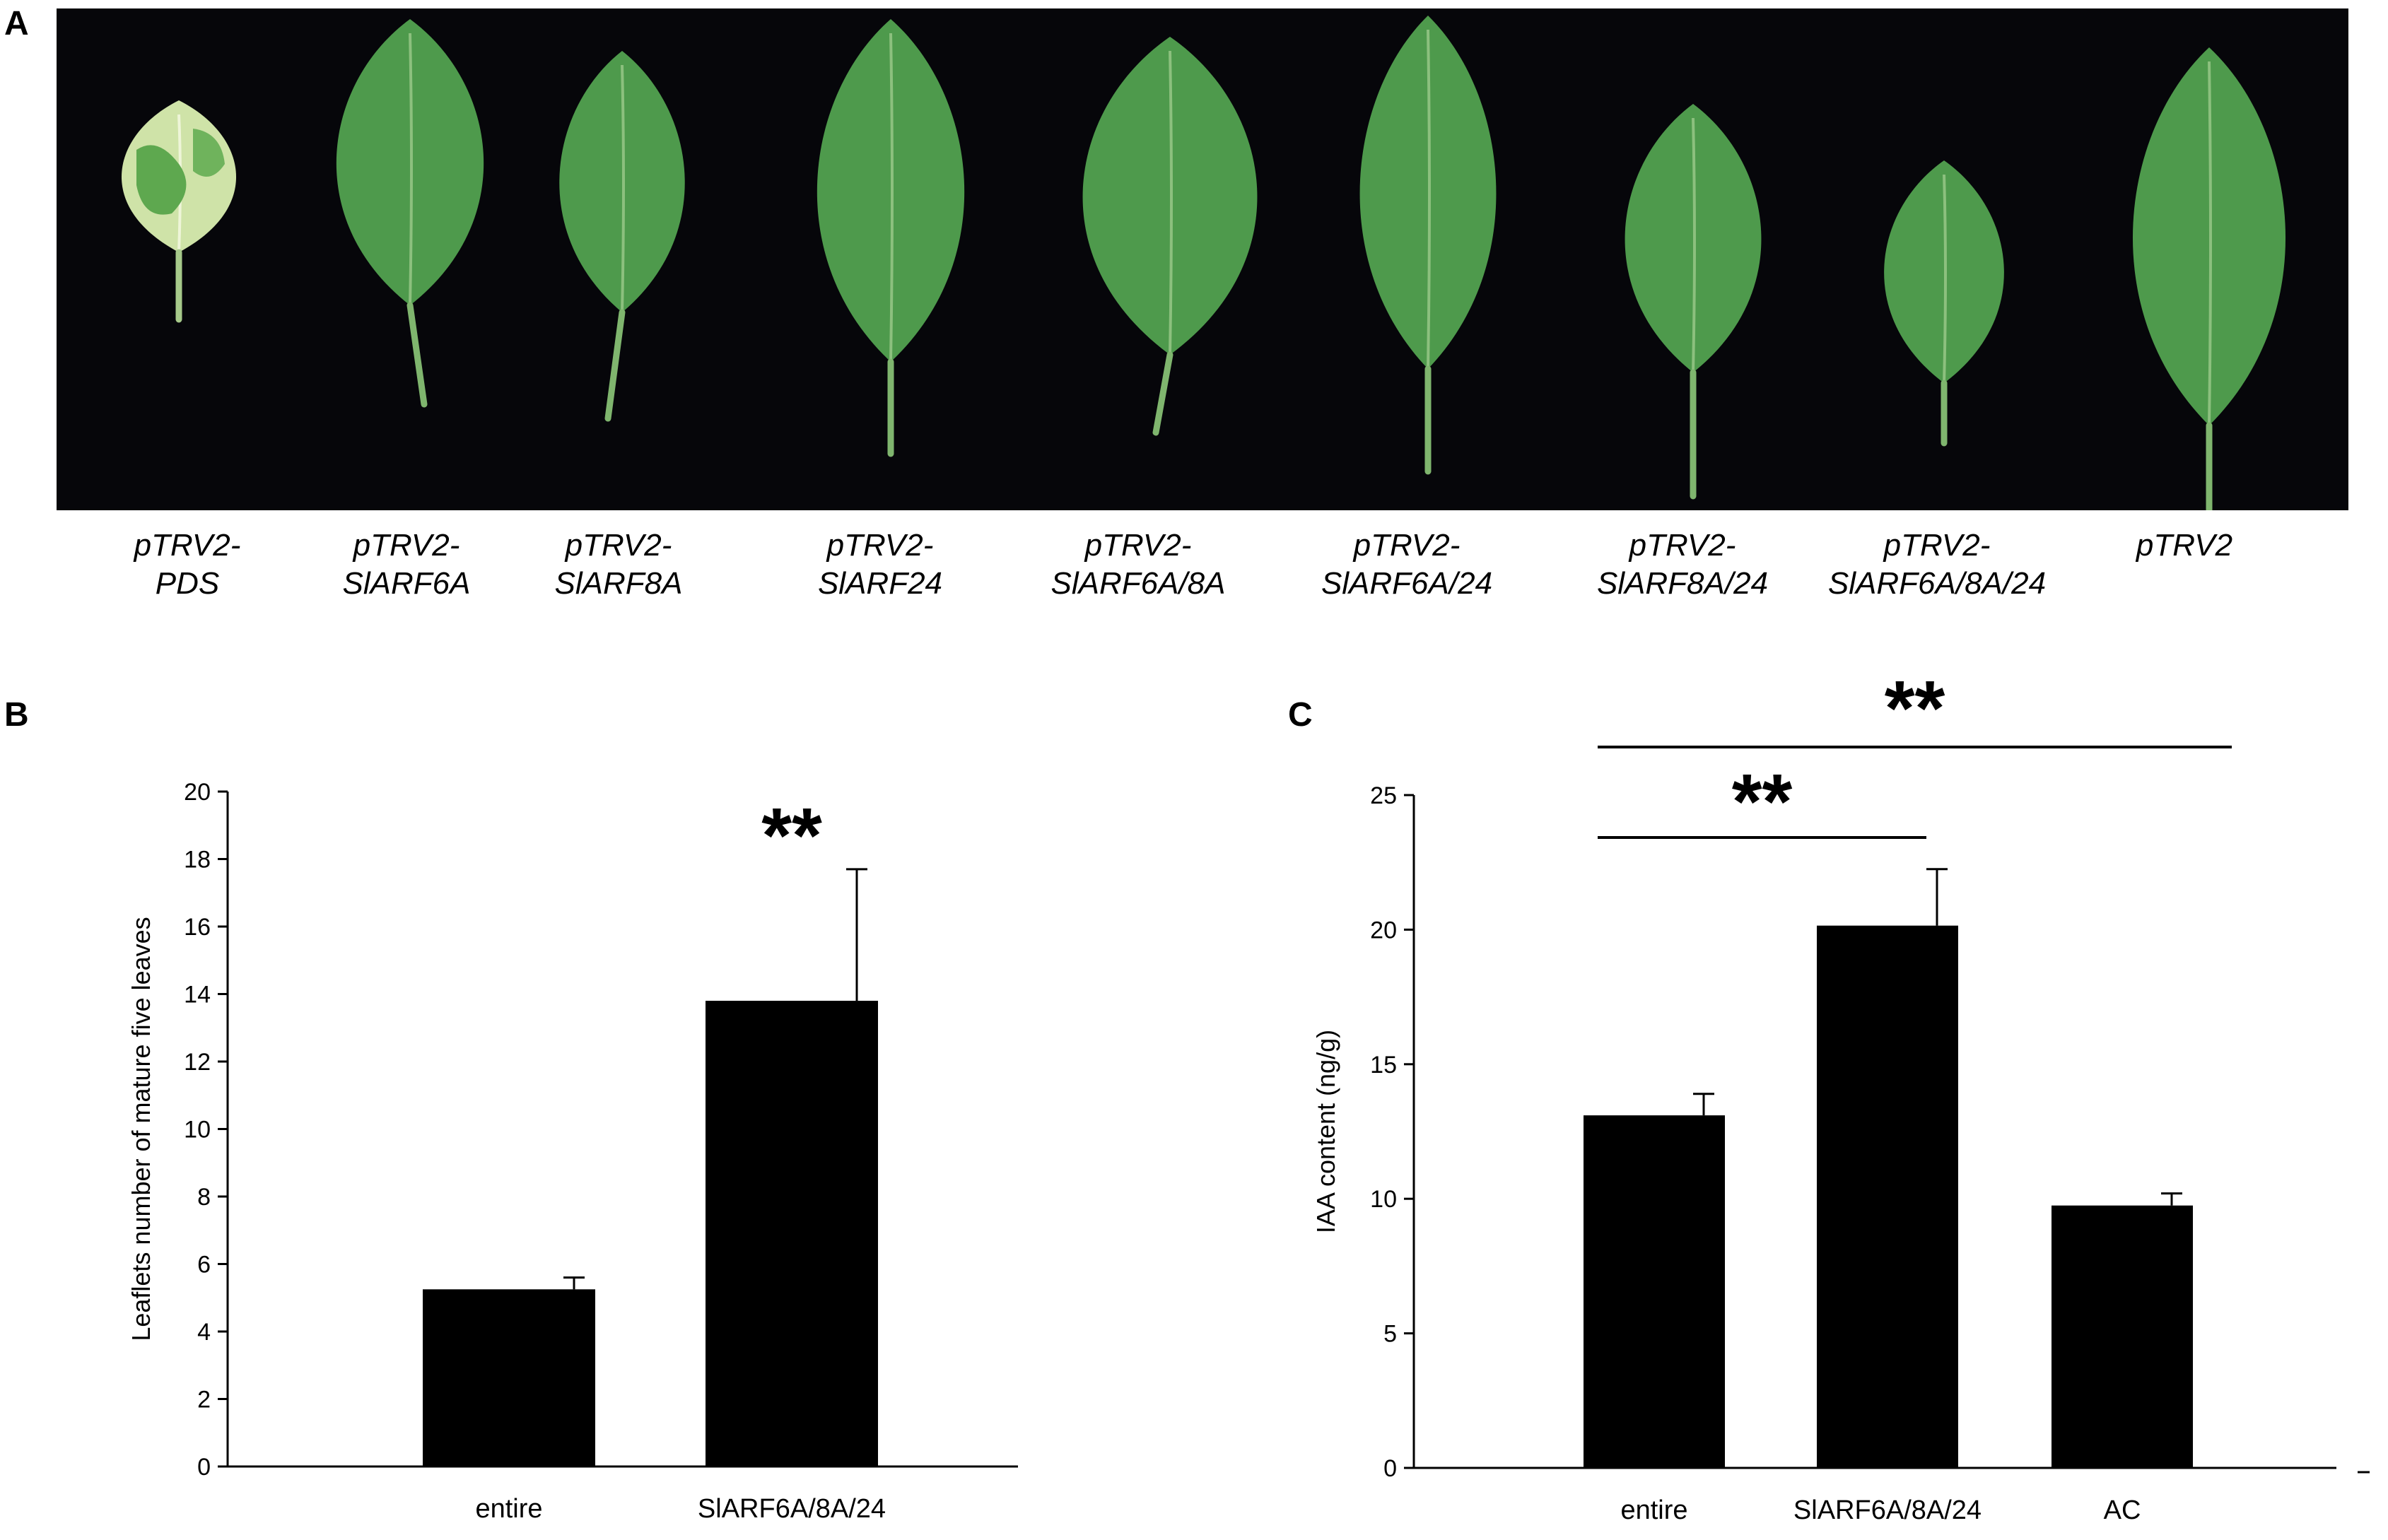 The image size is (2388, 1540). Describe the element at coordinates (197, 927) in the screenshot. I see `y-tick-label: 16` at that location.